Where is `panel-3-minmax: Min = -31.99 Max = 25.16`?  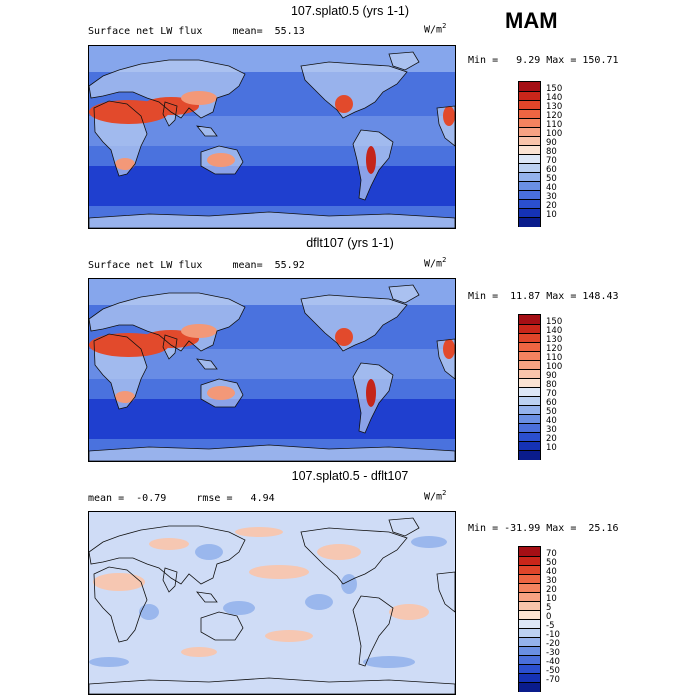 panel-3-minmax: Min = -31.99 Max = 25.16 is located at coordinates (543, 528).